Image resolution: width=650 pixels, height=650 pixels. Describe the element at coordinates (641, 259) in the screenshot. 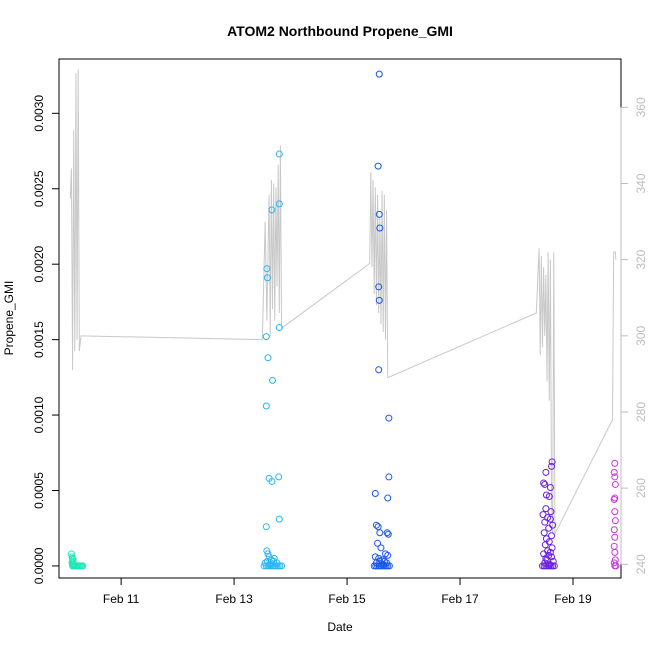

I see `y2-tick-label: 320` at that location.